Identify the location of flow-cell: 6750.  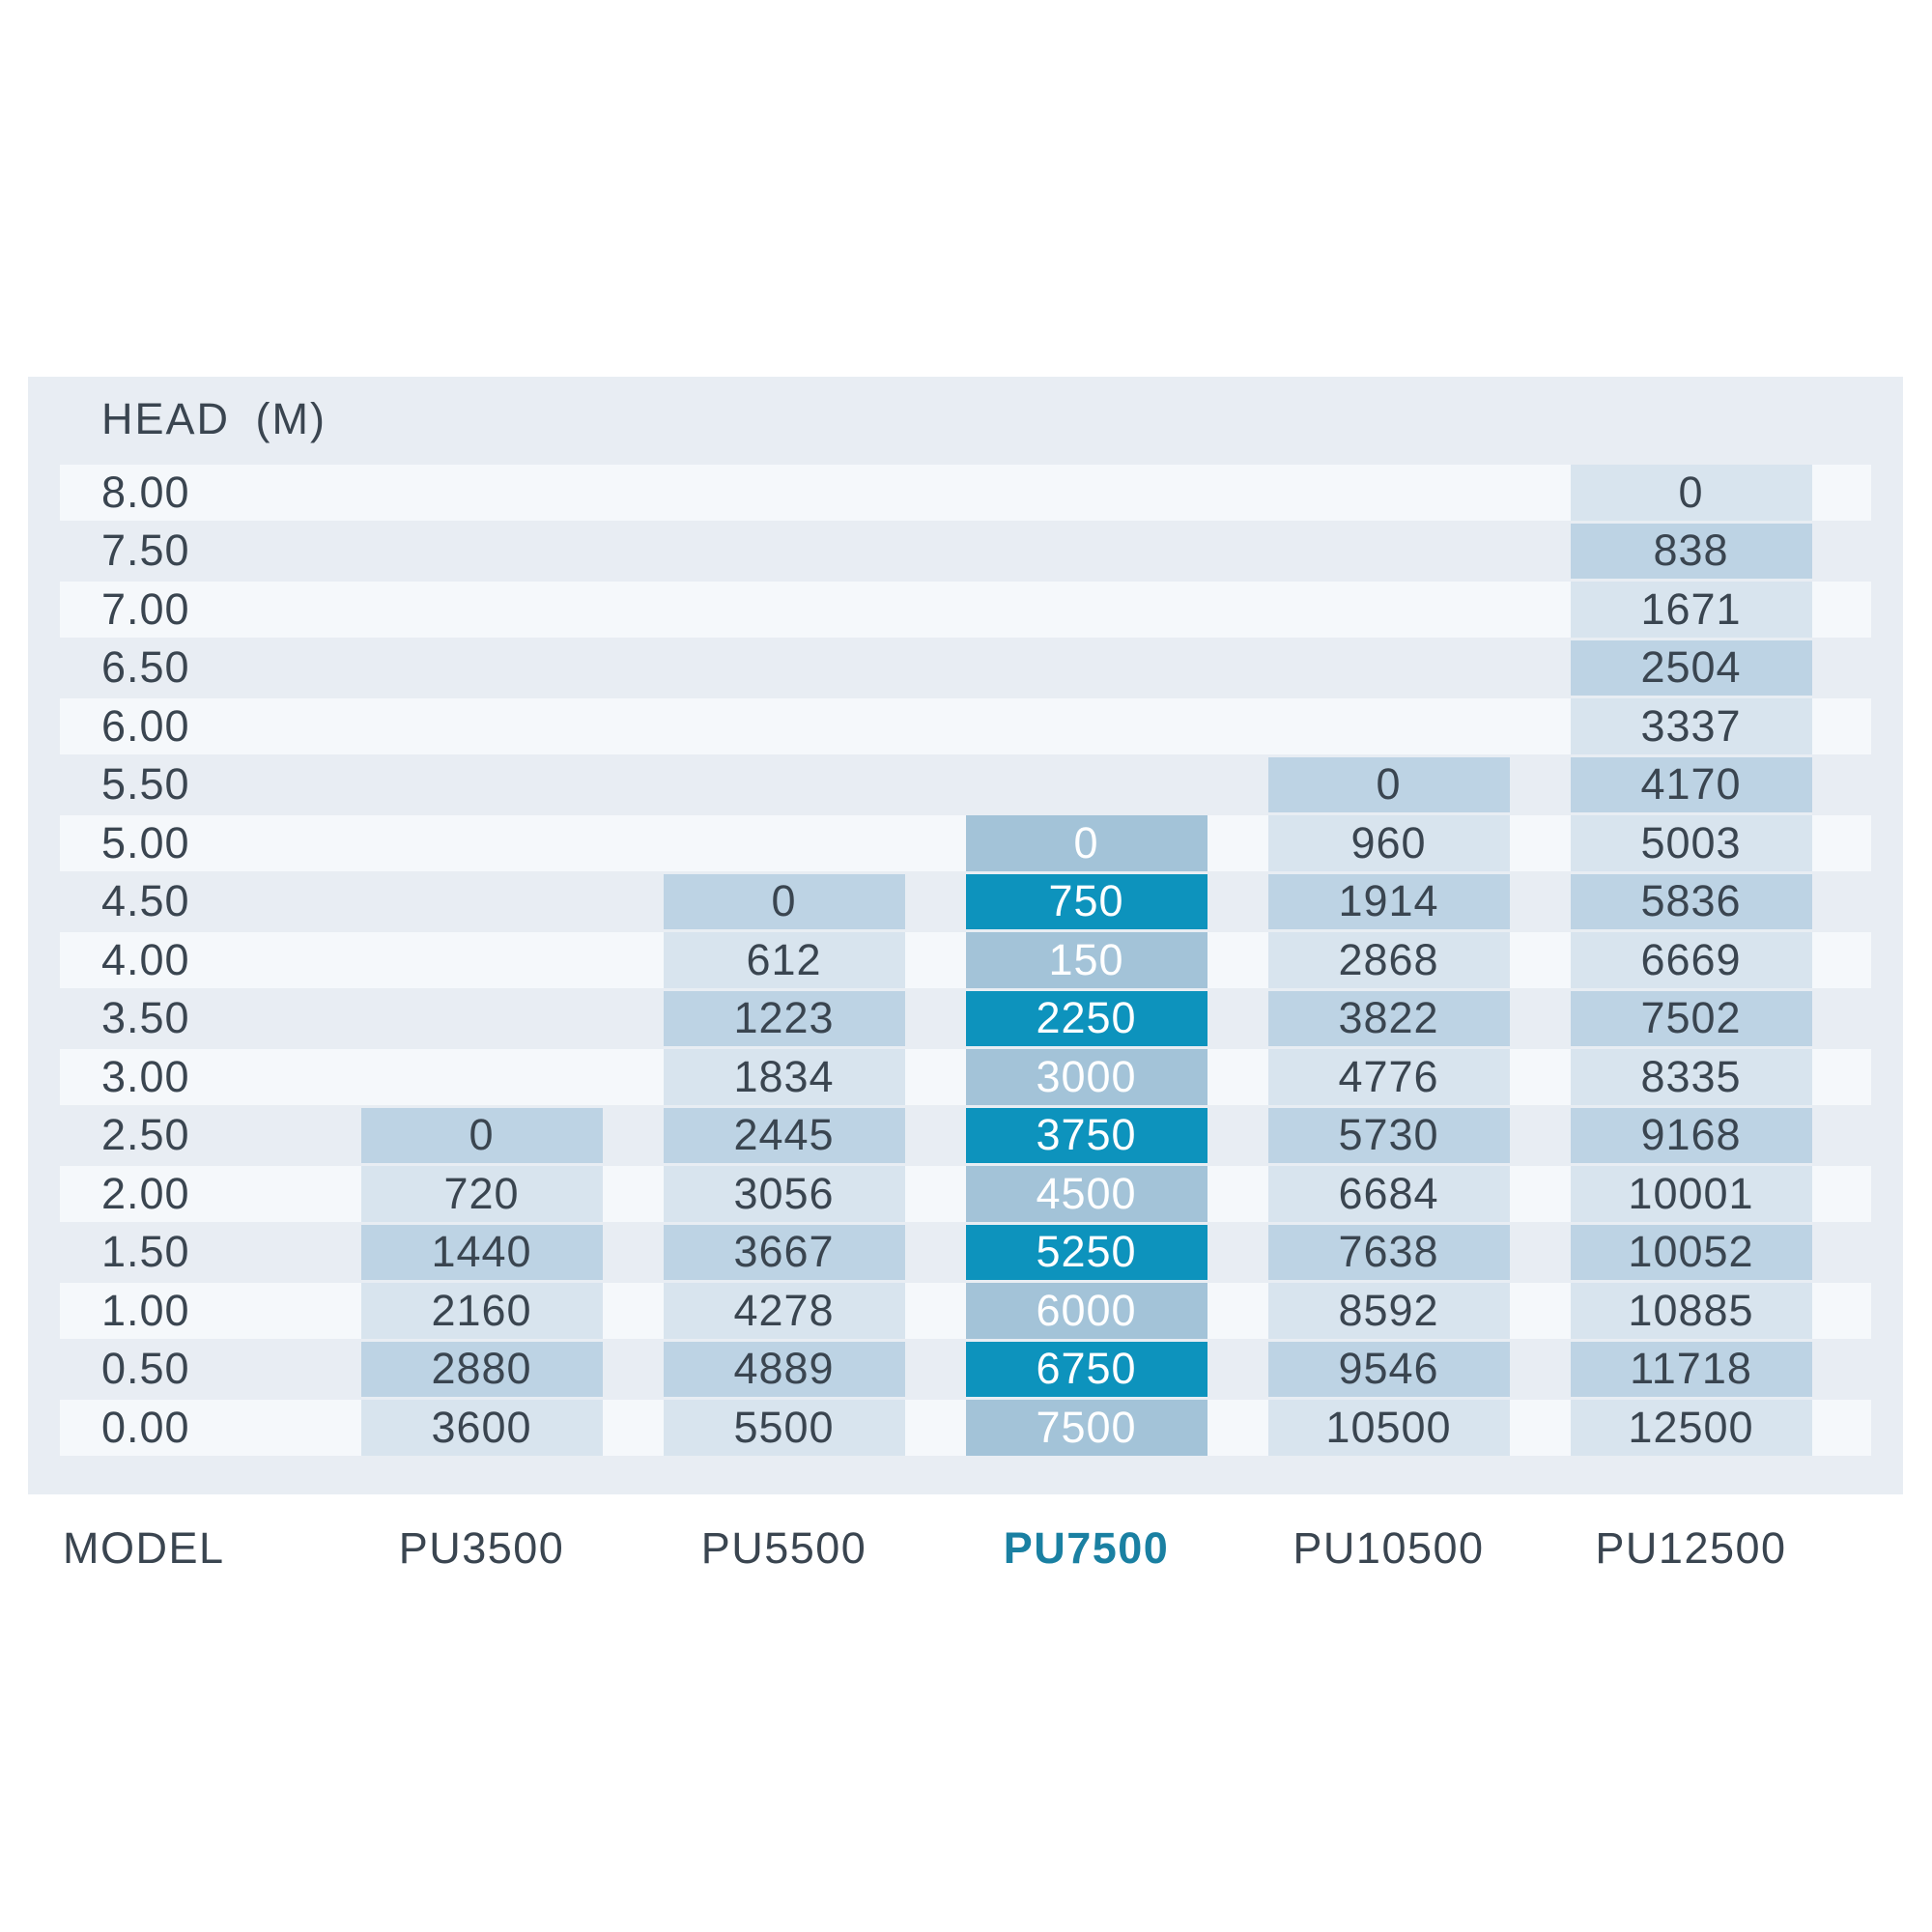
(1086, 1369).